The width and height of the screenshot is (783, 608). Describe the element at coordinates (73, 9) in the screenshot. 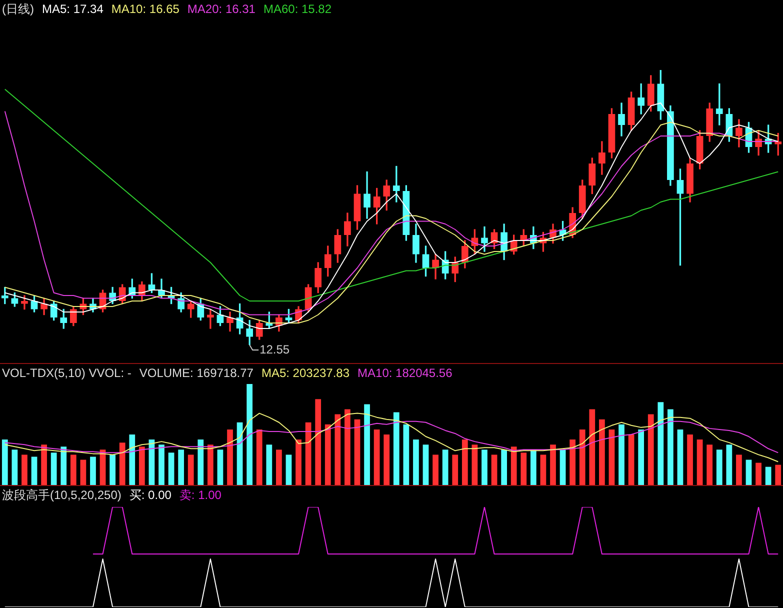

I see `text: MA5: 17.34` at that location.